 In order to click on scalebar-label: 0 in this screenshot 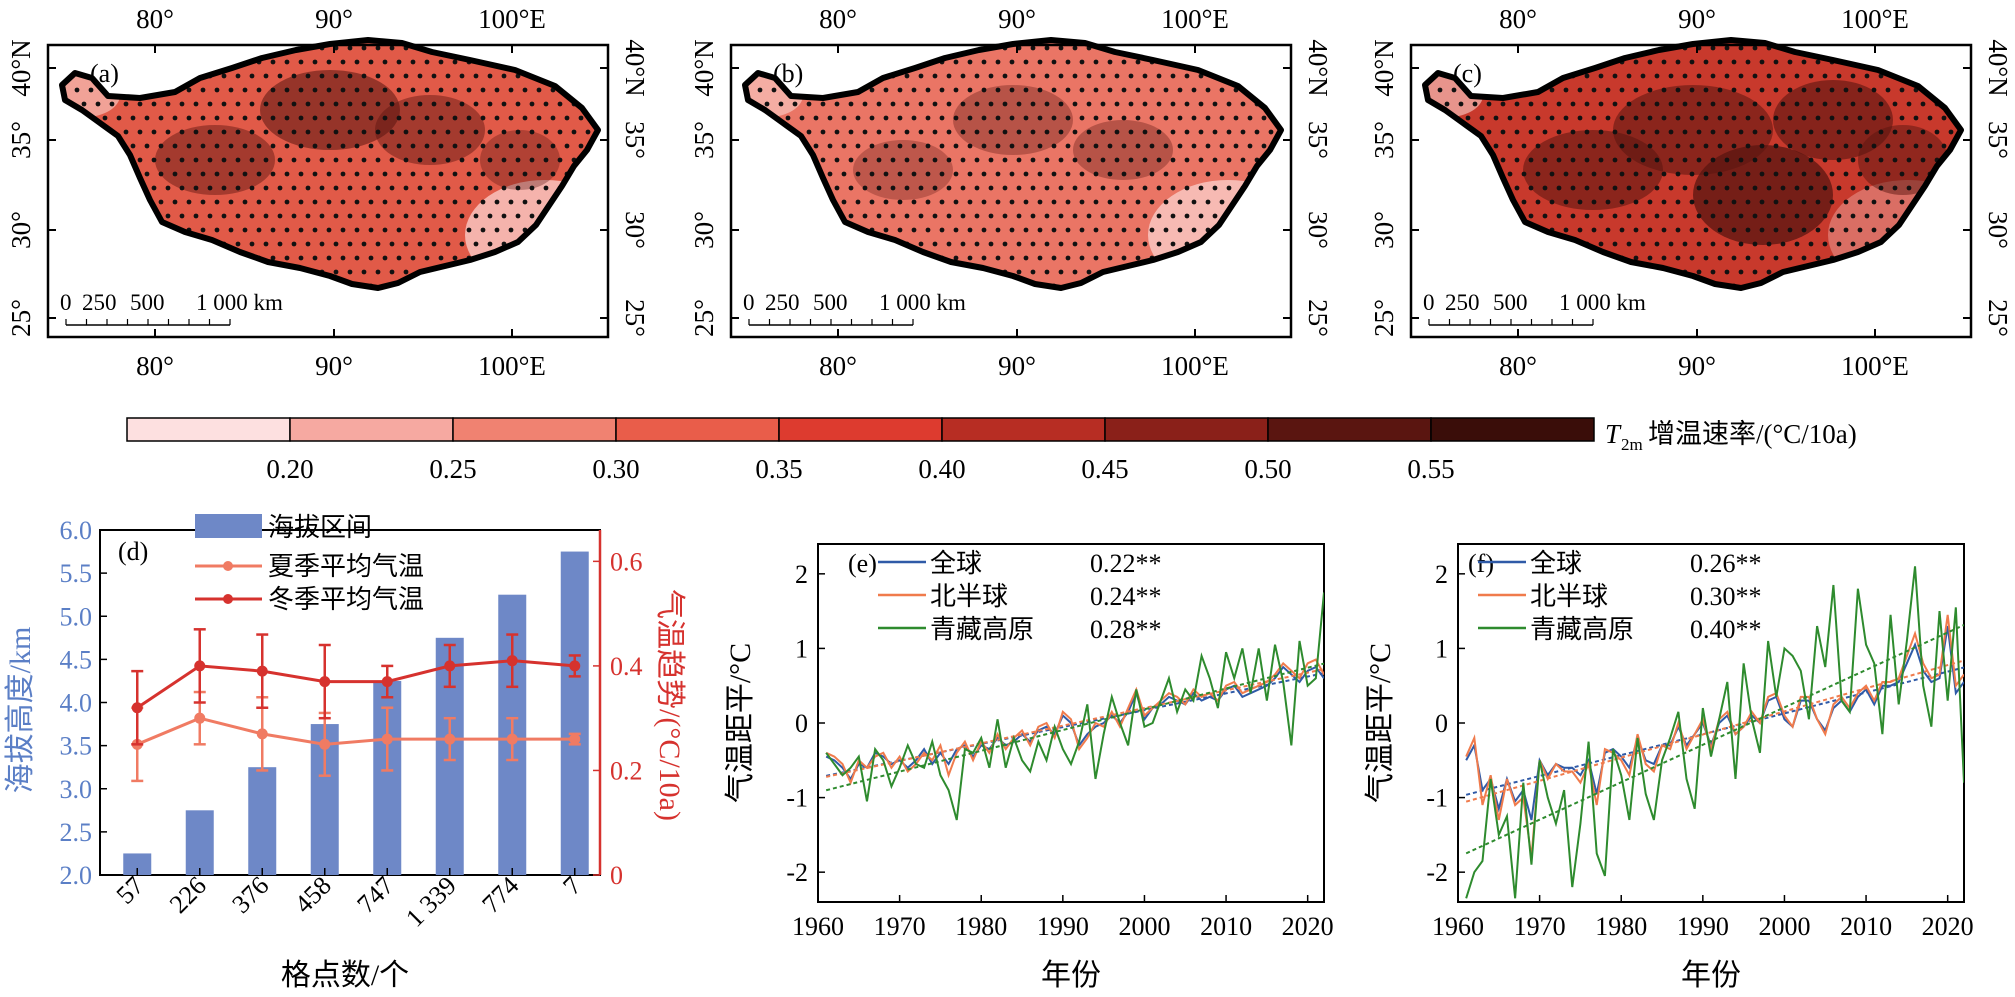, I will do `click(1429, 302)`.